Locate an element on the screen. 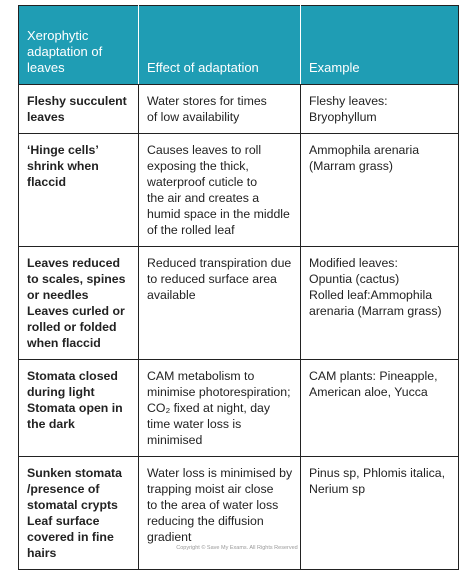 Image resolution: width=474 pixels, height=570 pixels. text-line: rolled or folded is located at coordinates (72, 327).